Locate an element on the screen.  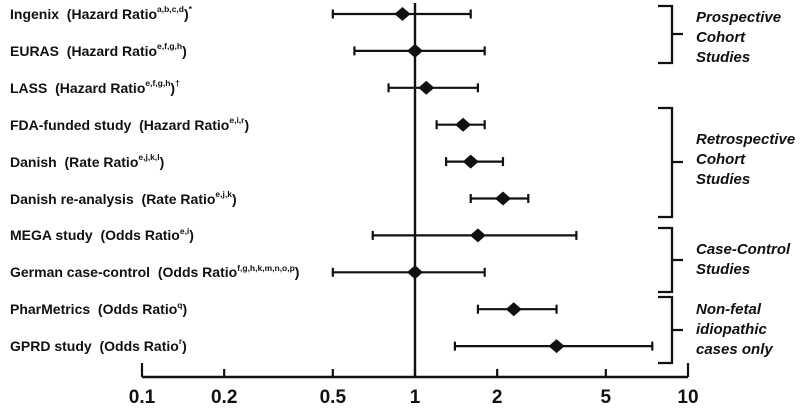
x-axis-tick-label: 10 is located at coordinates (687, 397).